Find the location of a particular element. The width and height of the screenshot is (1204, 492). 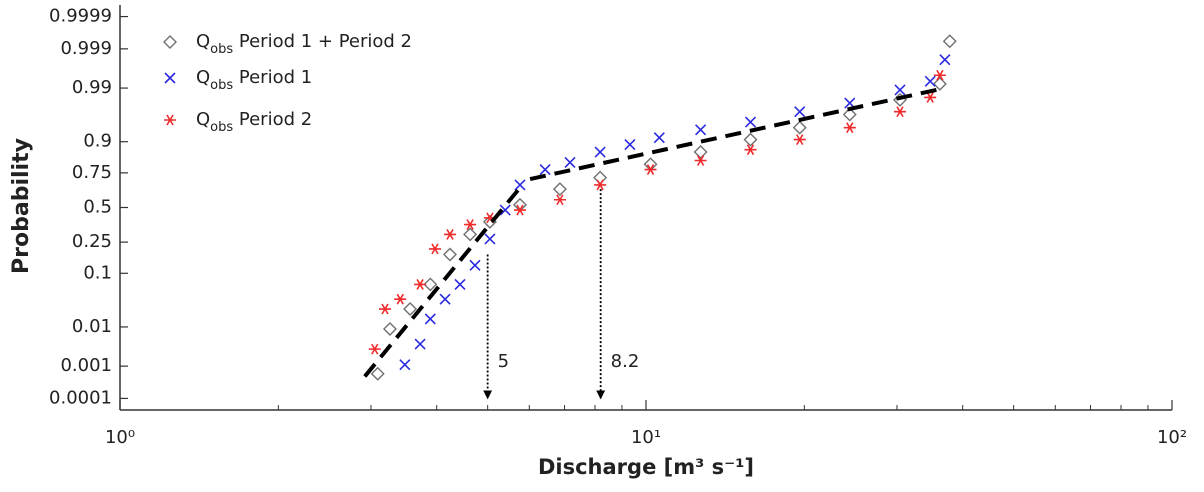

x-tick-label: 10¹ is located at coordinates (646, 437).